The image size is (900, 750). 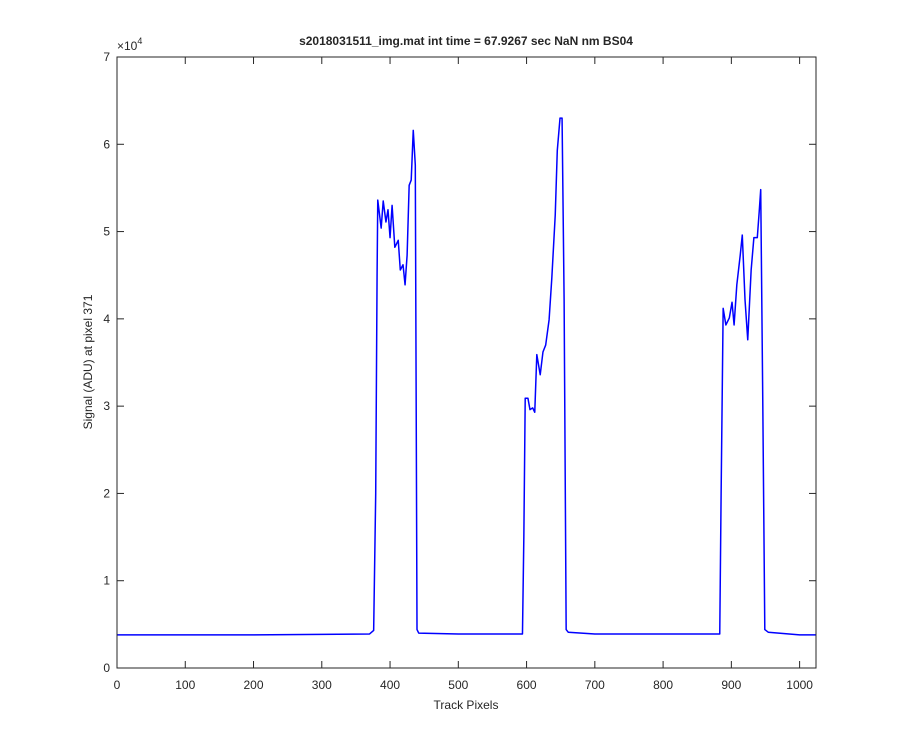 What do you see at coordinates (106, 581) in the screenshot?
I see `y-tick-label: 1` at bounding box center [106, 581].